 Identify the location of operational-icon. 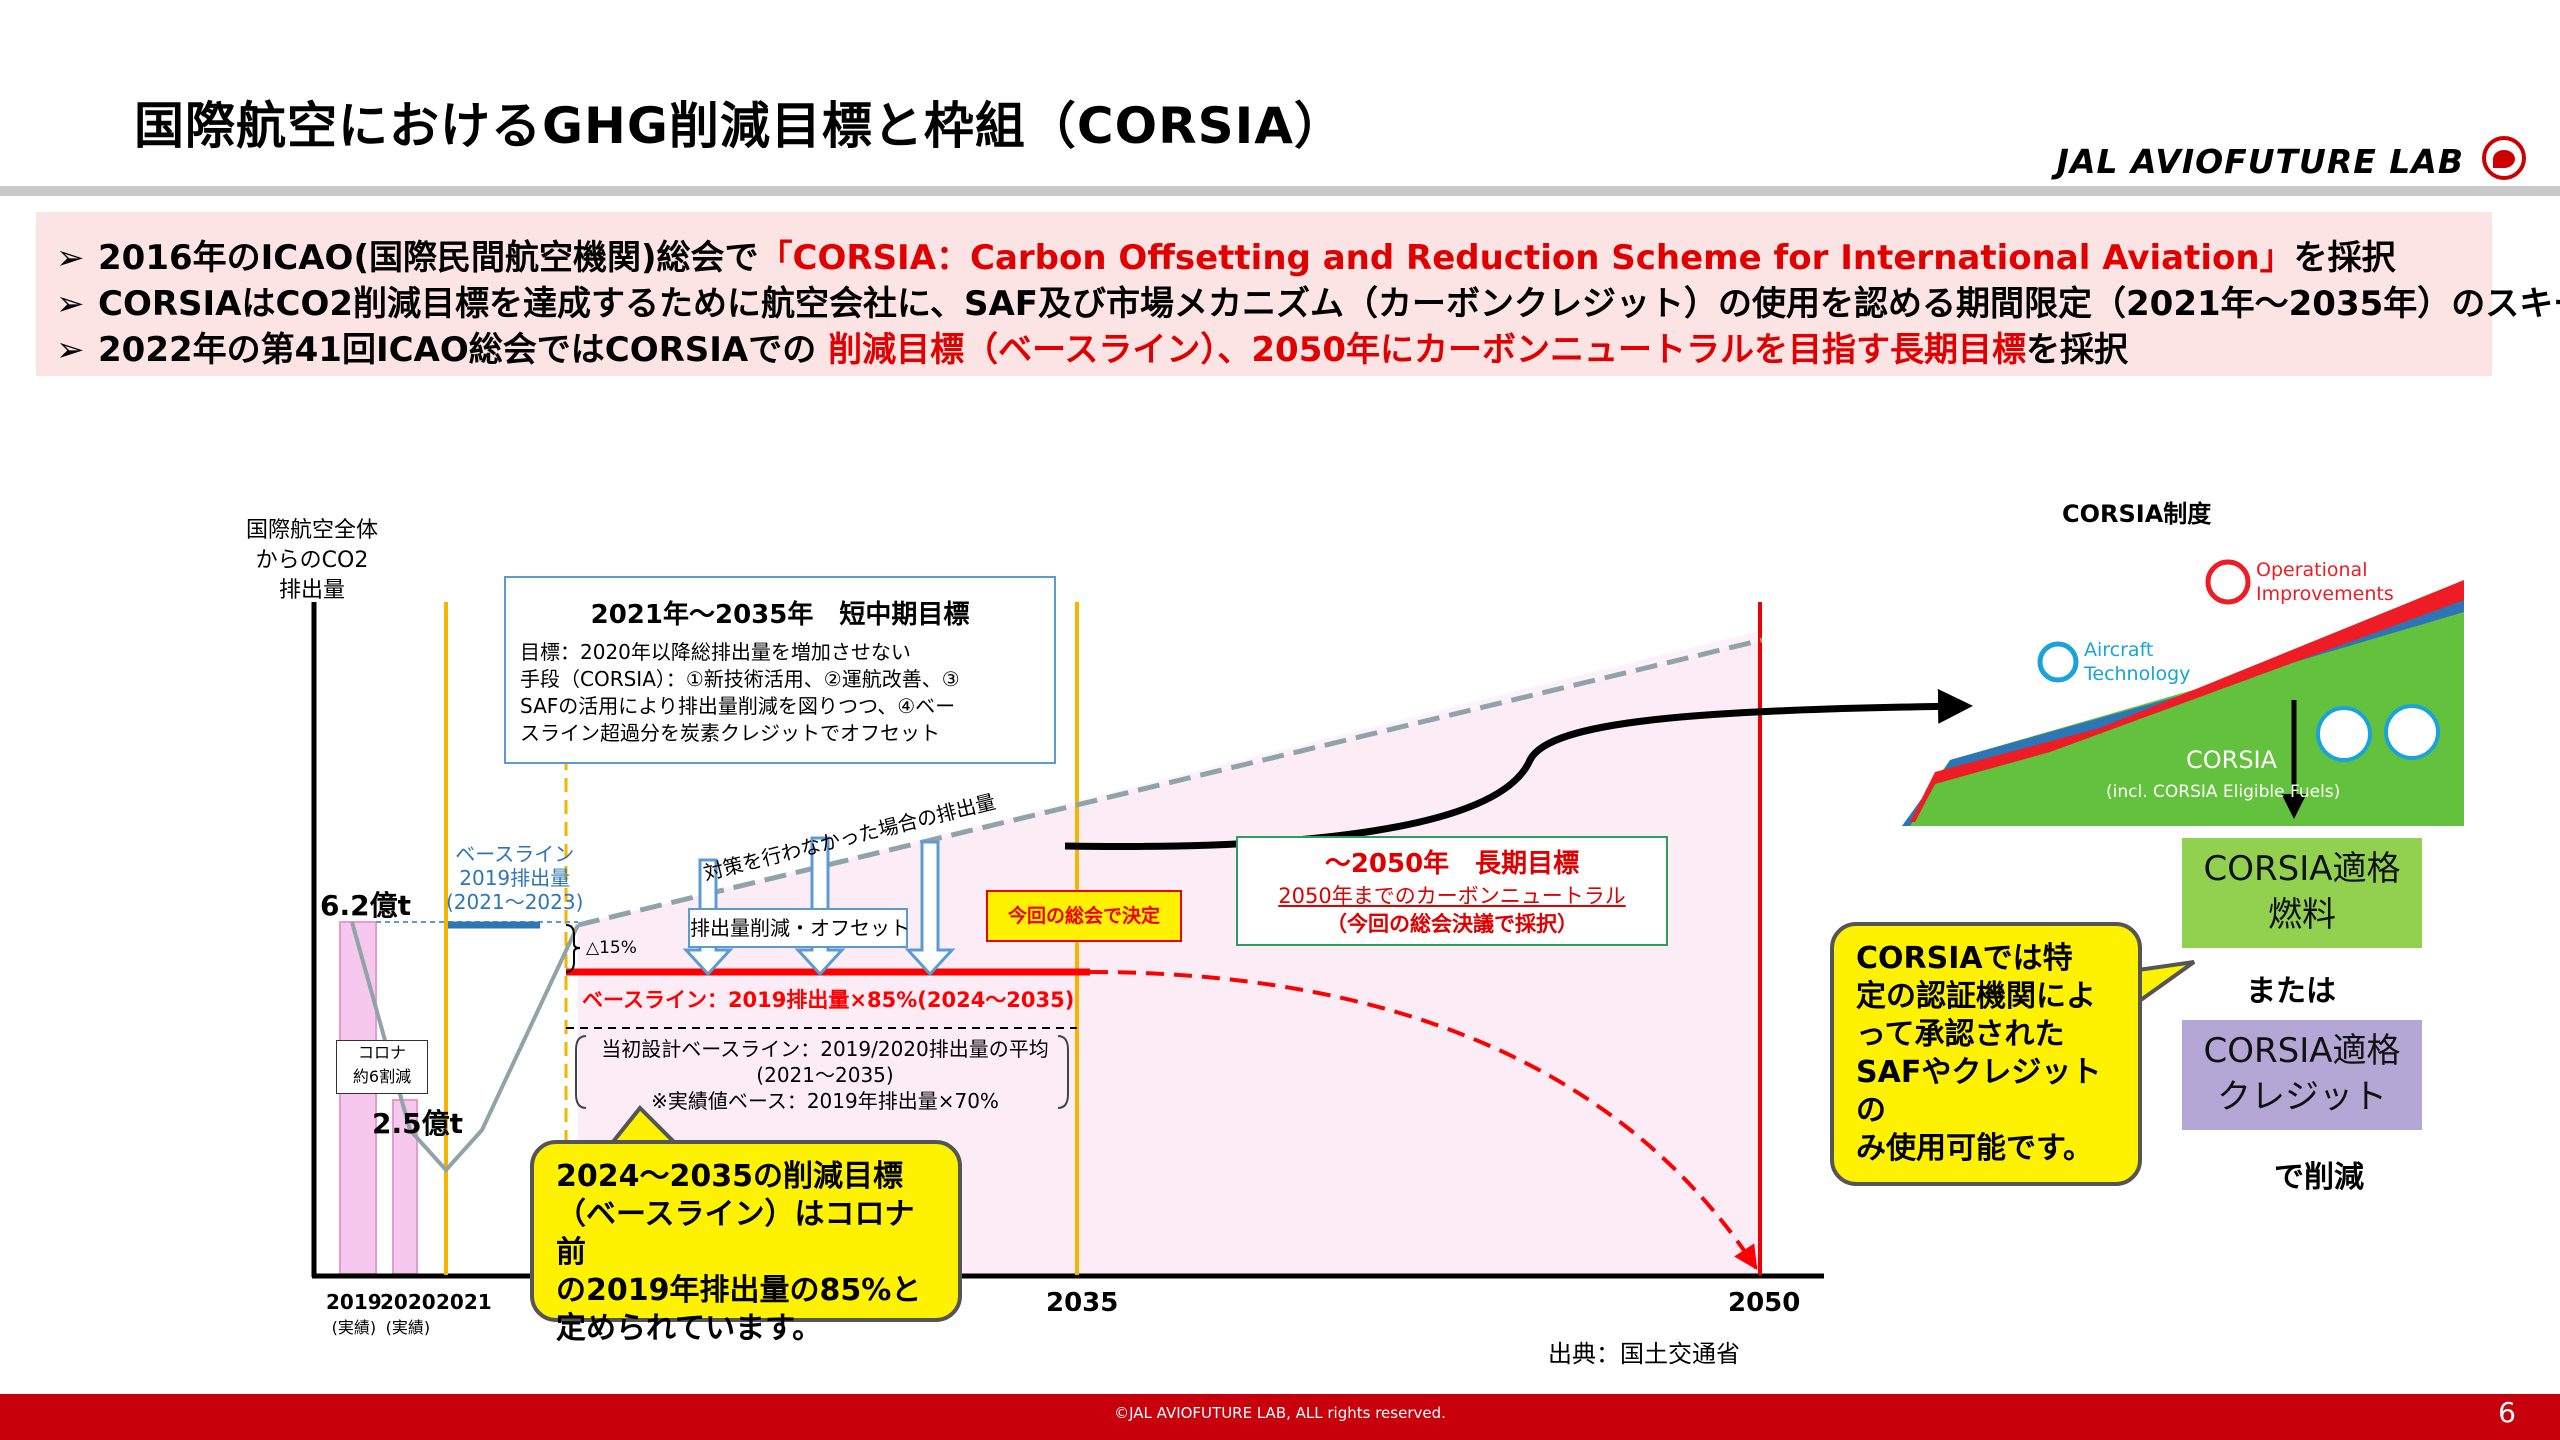
(2228, 582).